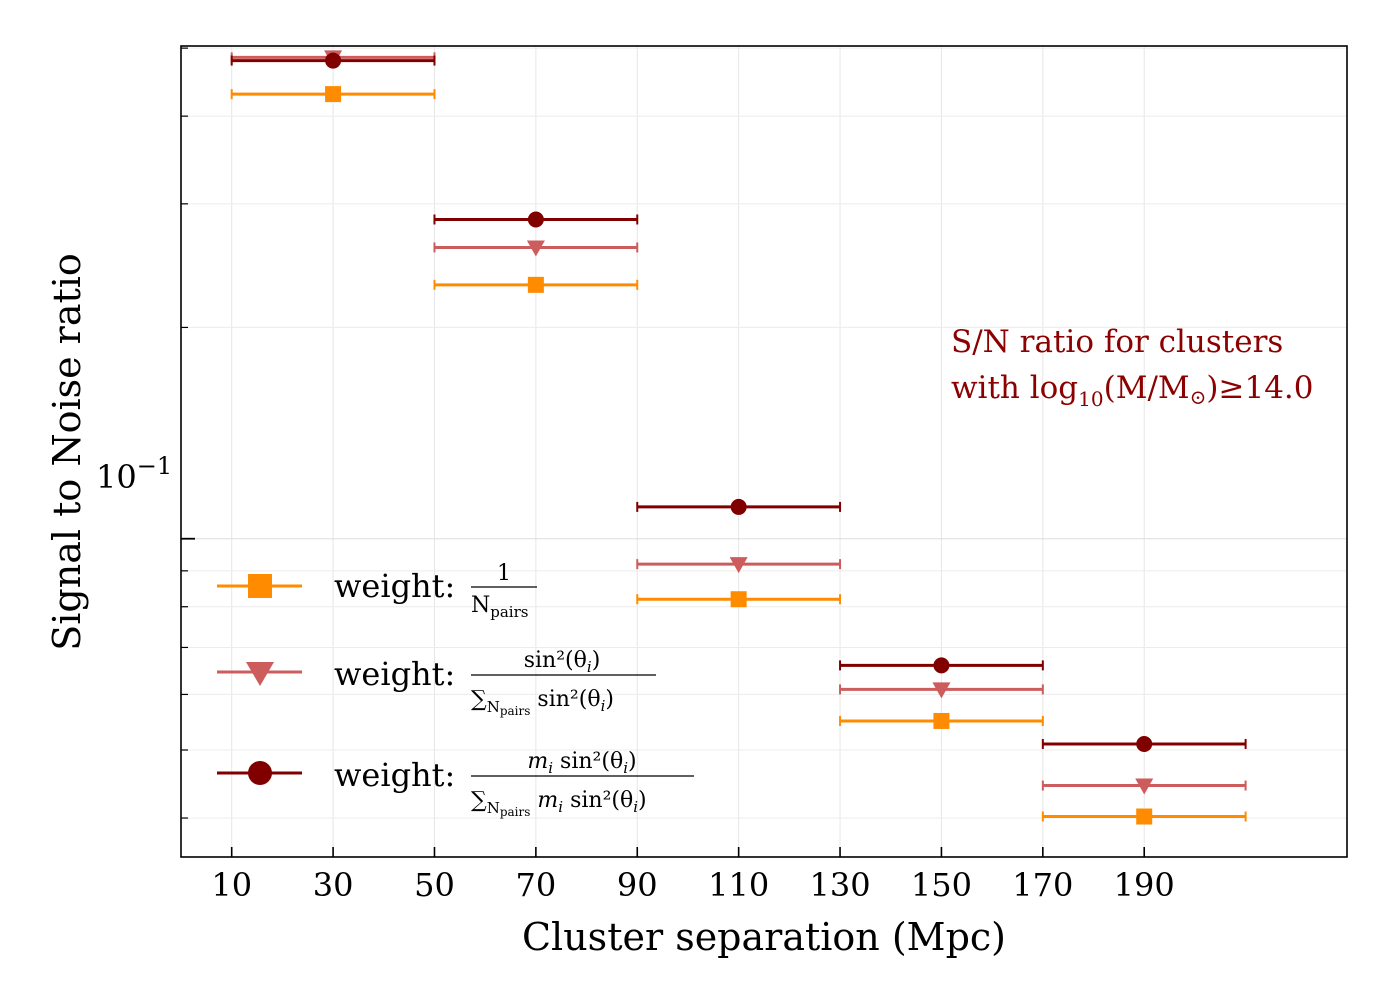  Describe the element at coordinates (394, 775) in the screenshot. I see `legend-prefix-3: weight:` at that location.